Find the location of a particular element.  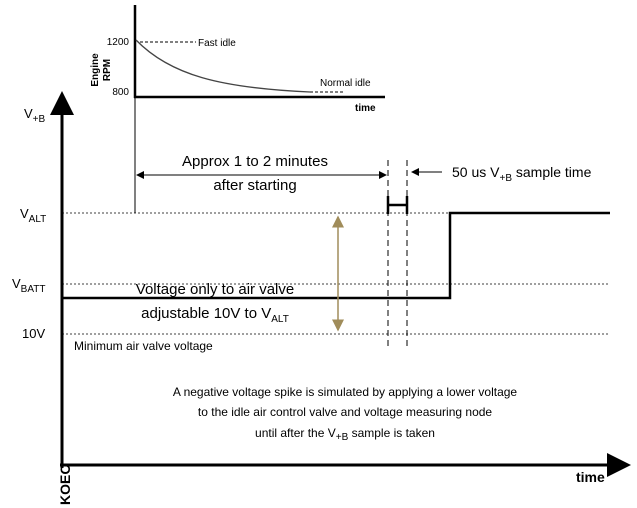

tick-label: 1200 is located at coordinates (118, 42).